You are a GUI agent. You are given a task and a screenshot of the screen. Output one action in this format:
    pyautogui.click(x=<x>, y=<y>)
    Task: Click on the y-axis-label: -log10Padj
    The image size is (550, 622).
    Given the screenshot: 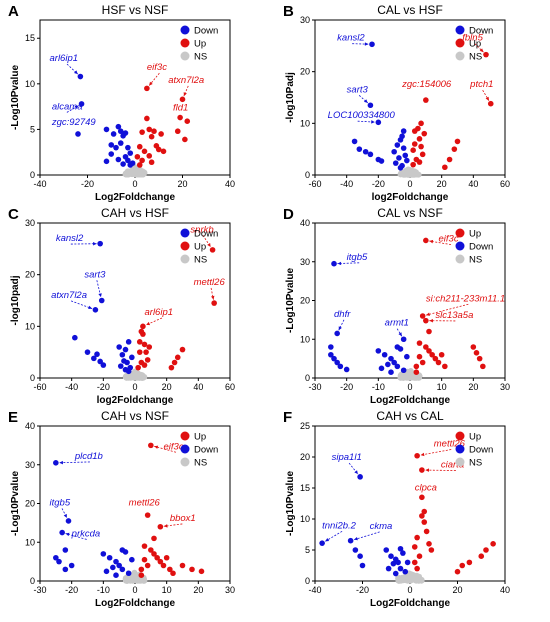 What is the action you would take?
    pyautogui.click(x=290, y=97)
    